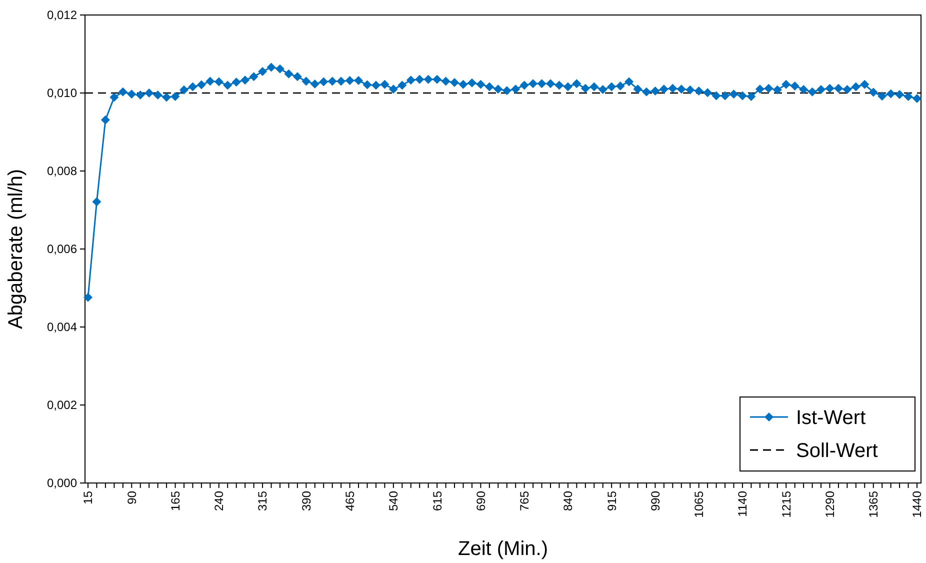 This screenshot has height=563, width=926. I want to click on x-tick-label: 1140, so click(743, 503).